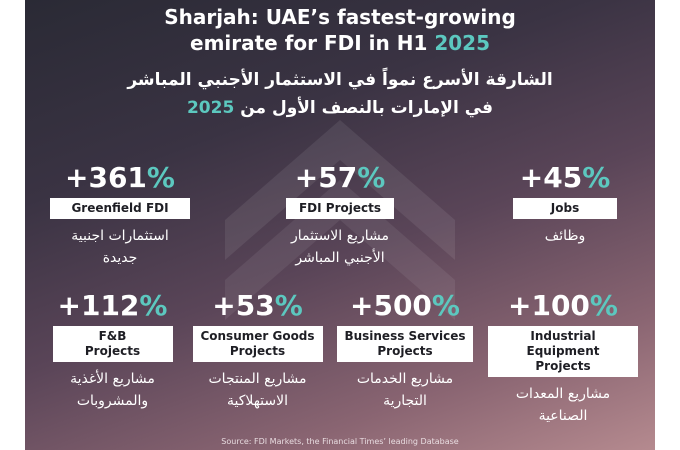 Image resolution: width=680 pixels, height=450 pixels. What do you see at coordinates (257, 305) in the screenshot?
I see `stat-value: +53%` at bounding box center [257, 305].